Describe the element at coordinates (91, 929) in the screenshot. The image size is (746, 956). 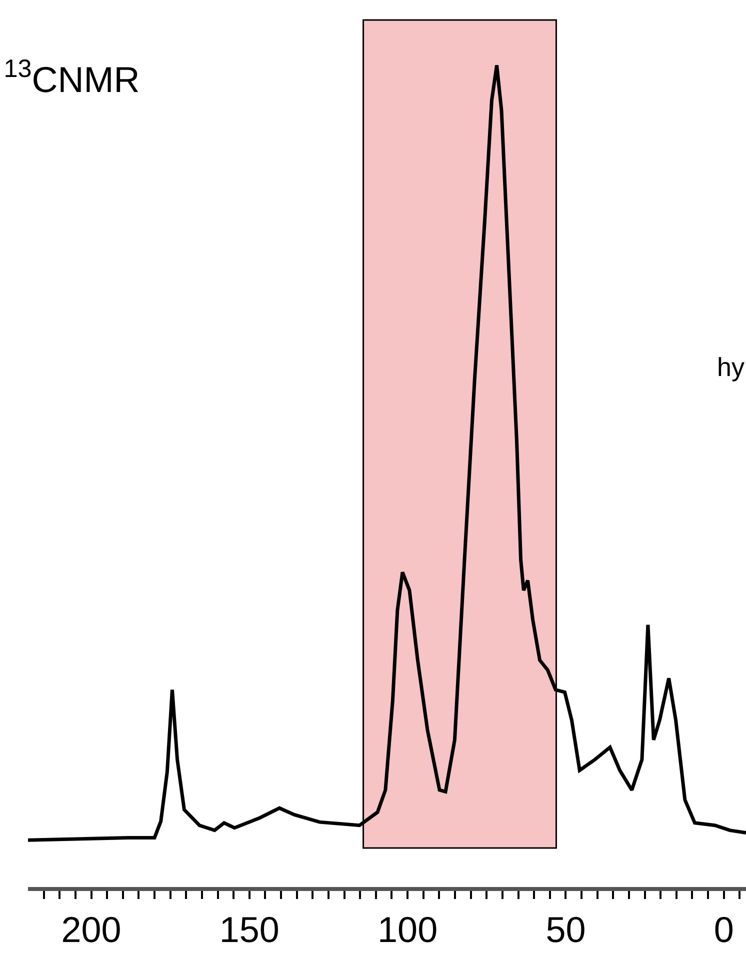
I see `x-tick-label: 200` at that location.